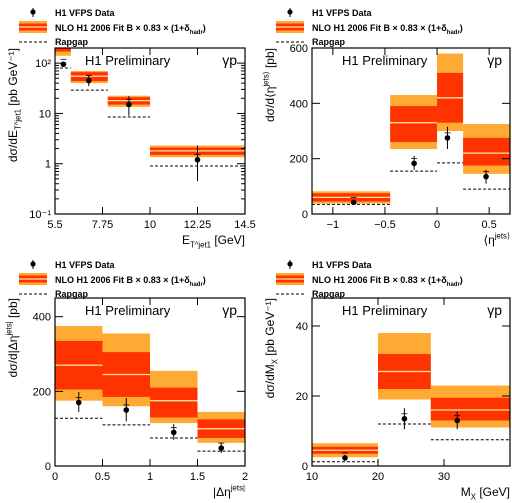 The width and height of the screenshot is (512, 503). What do you see at coordinates (385, 225) in the screenshot?
I see `x-tick-label: −0.5` at bounding box center [385, 225].